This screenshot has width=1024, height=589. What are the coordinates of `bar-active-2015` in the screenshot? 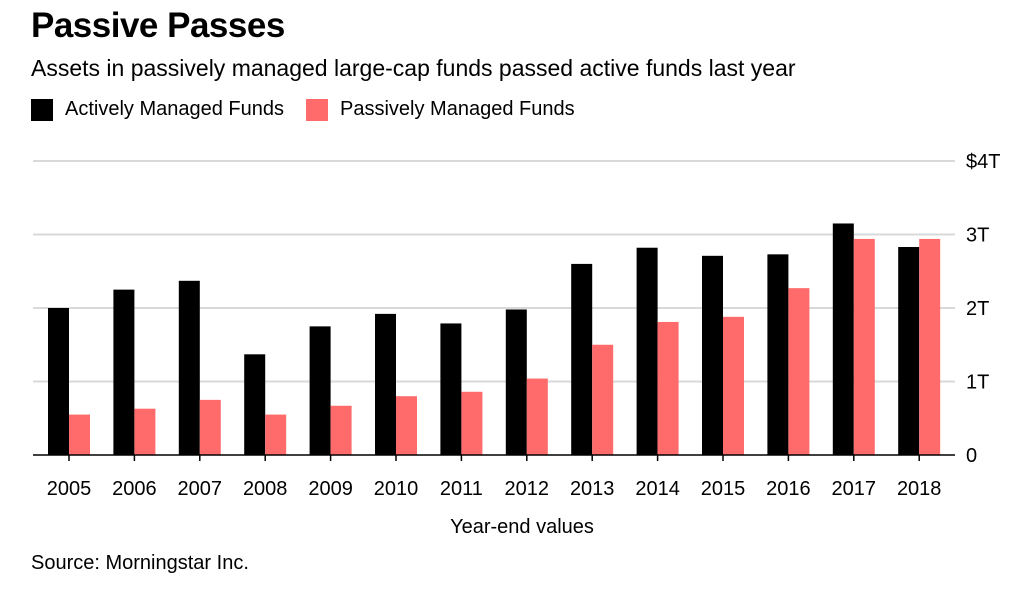 It's located at (712, 355).